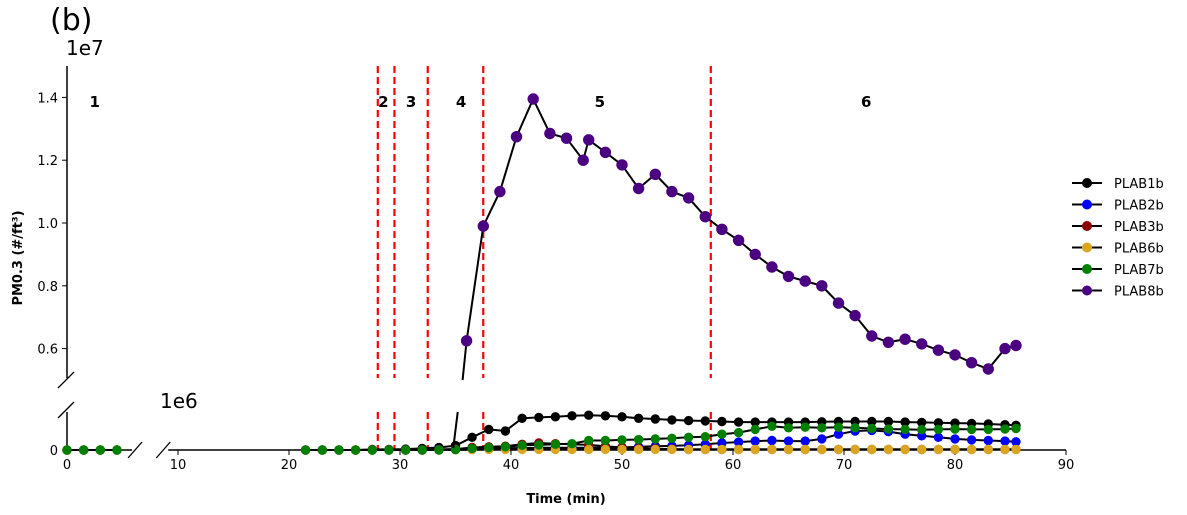  What do you see at coordinates (163, 450) in the screenshot?
I see `x-break-mark-right` at bounding box center [163, 450].